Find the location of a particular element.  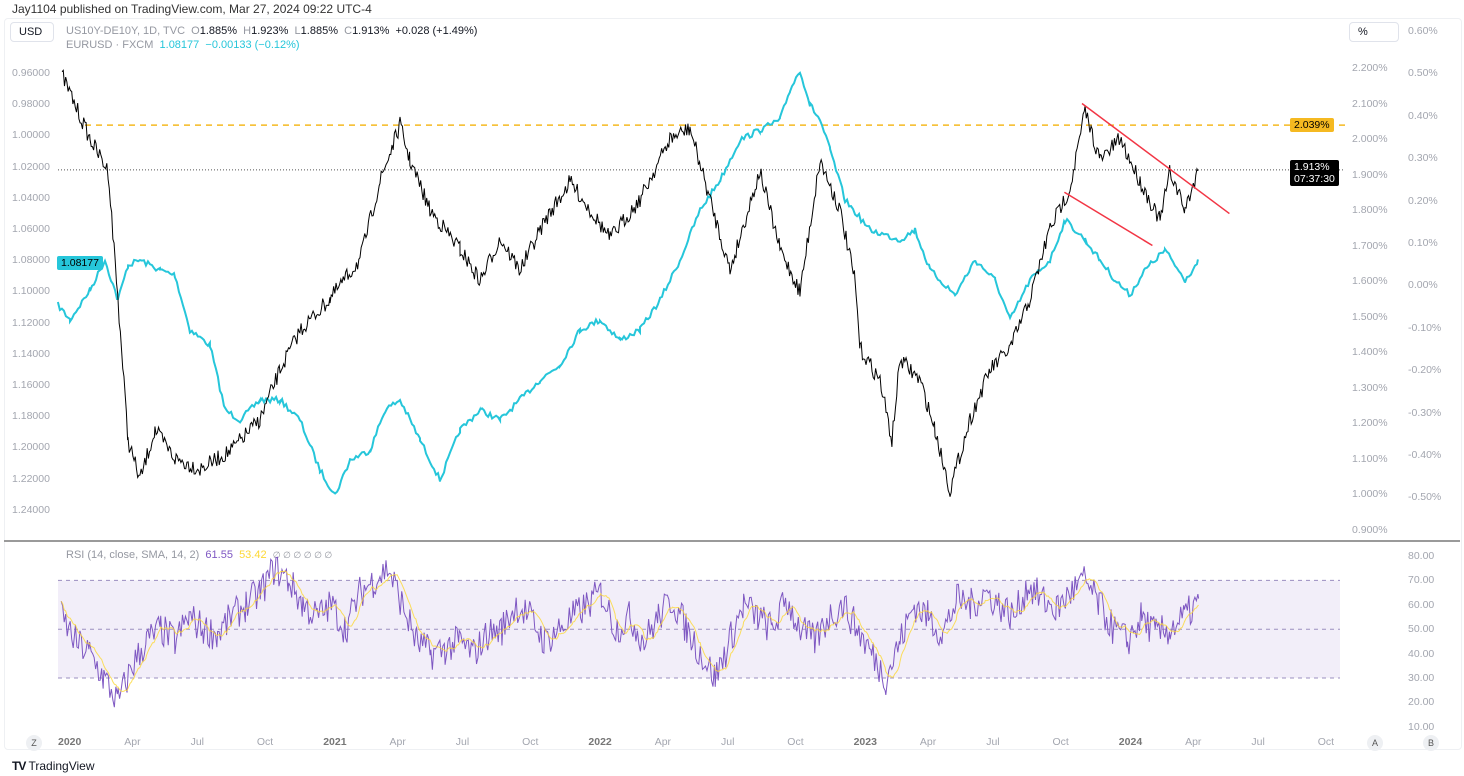

spread-axis-label: 0.900% is located at coordinates (1370, 529).